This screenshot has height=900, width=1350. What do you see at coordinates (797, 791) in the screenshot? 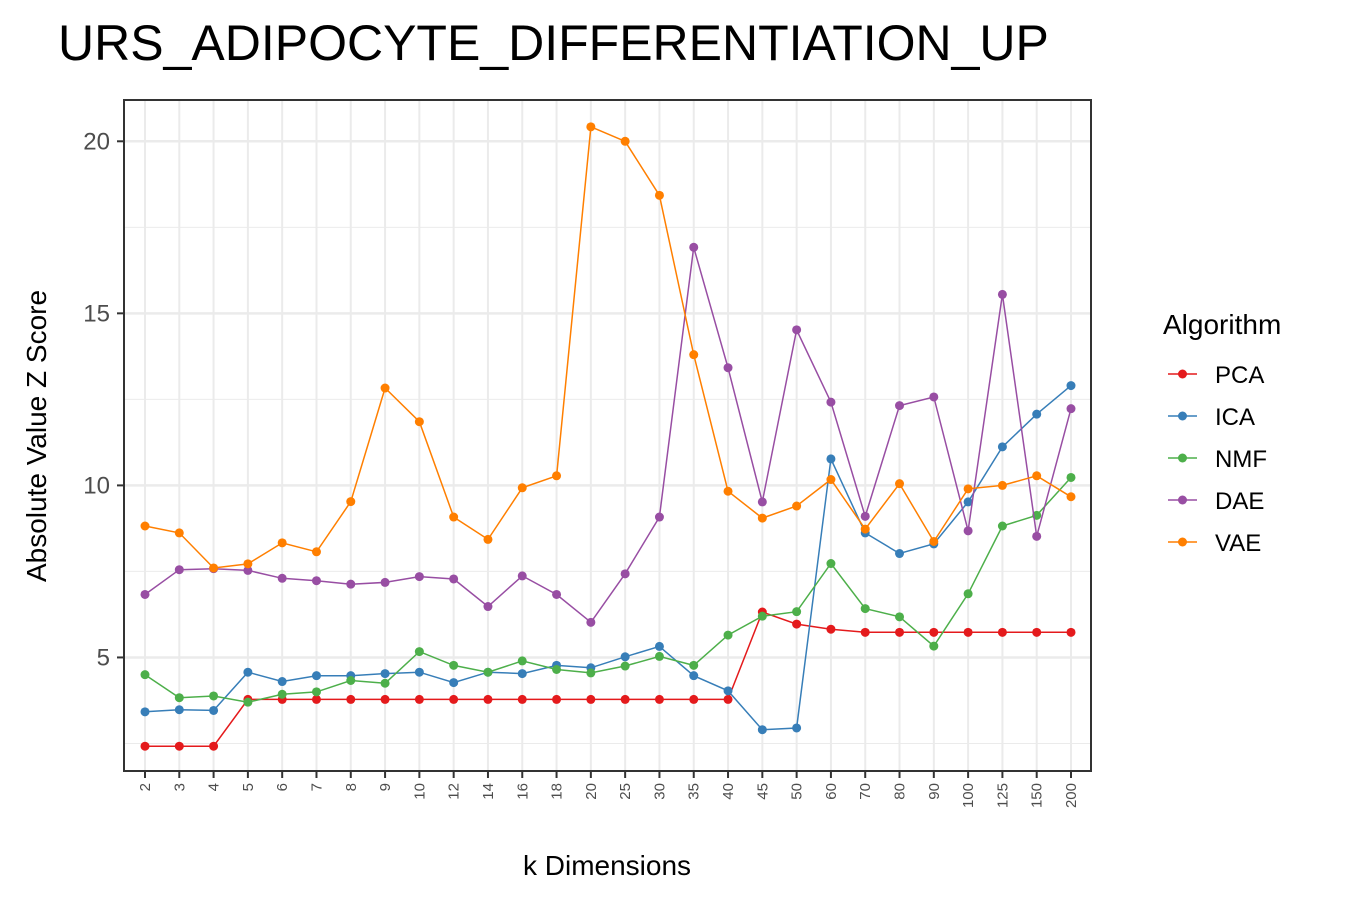
I see `x-tick-label: 50` at bounding box center [797, 791].